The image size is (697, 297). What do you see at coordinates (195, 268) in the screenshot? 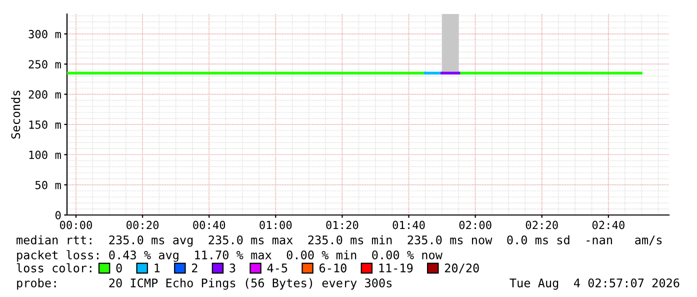
I see `legend-label: 2` at bounding box center [195, 268].